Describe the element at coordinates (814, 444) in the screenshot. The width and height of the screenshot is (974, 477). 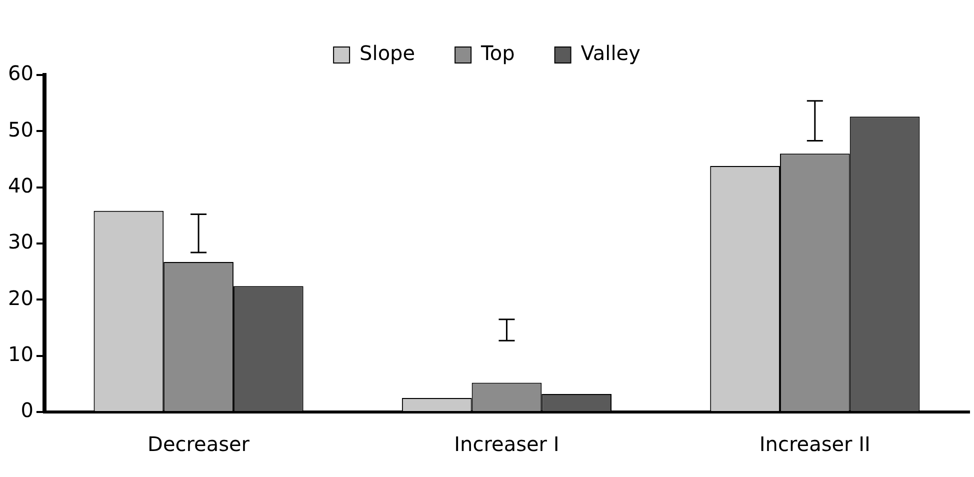
I see `x-tick-label: Increaser II` at that location.